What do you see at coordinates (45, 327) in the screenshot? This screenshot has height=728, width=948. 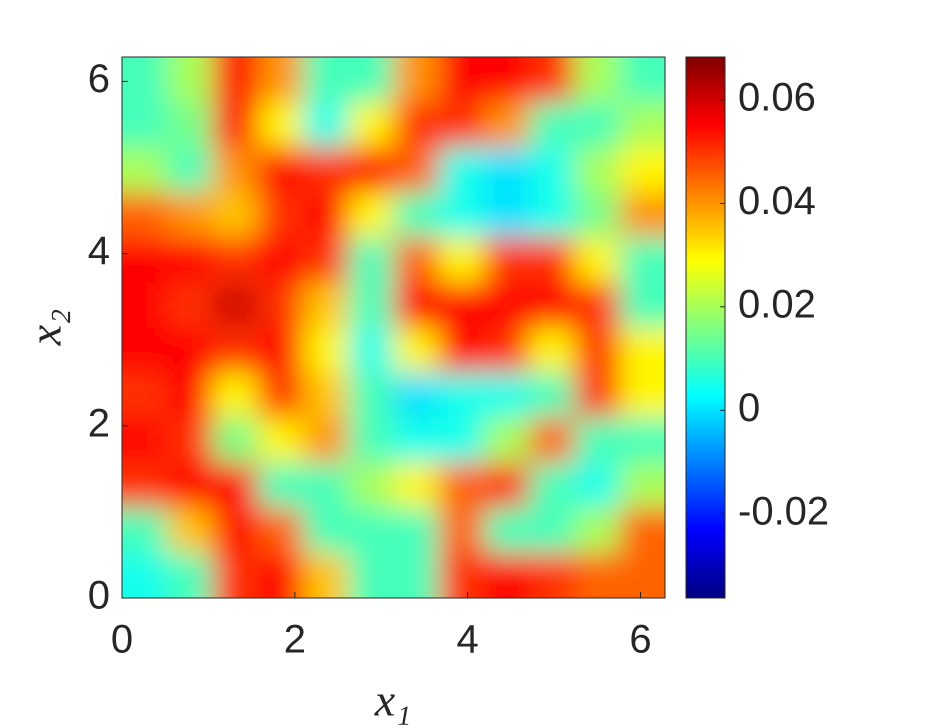 I see `y-axis-label: x₂` at bounding box center [45, 327].